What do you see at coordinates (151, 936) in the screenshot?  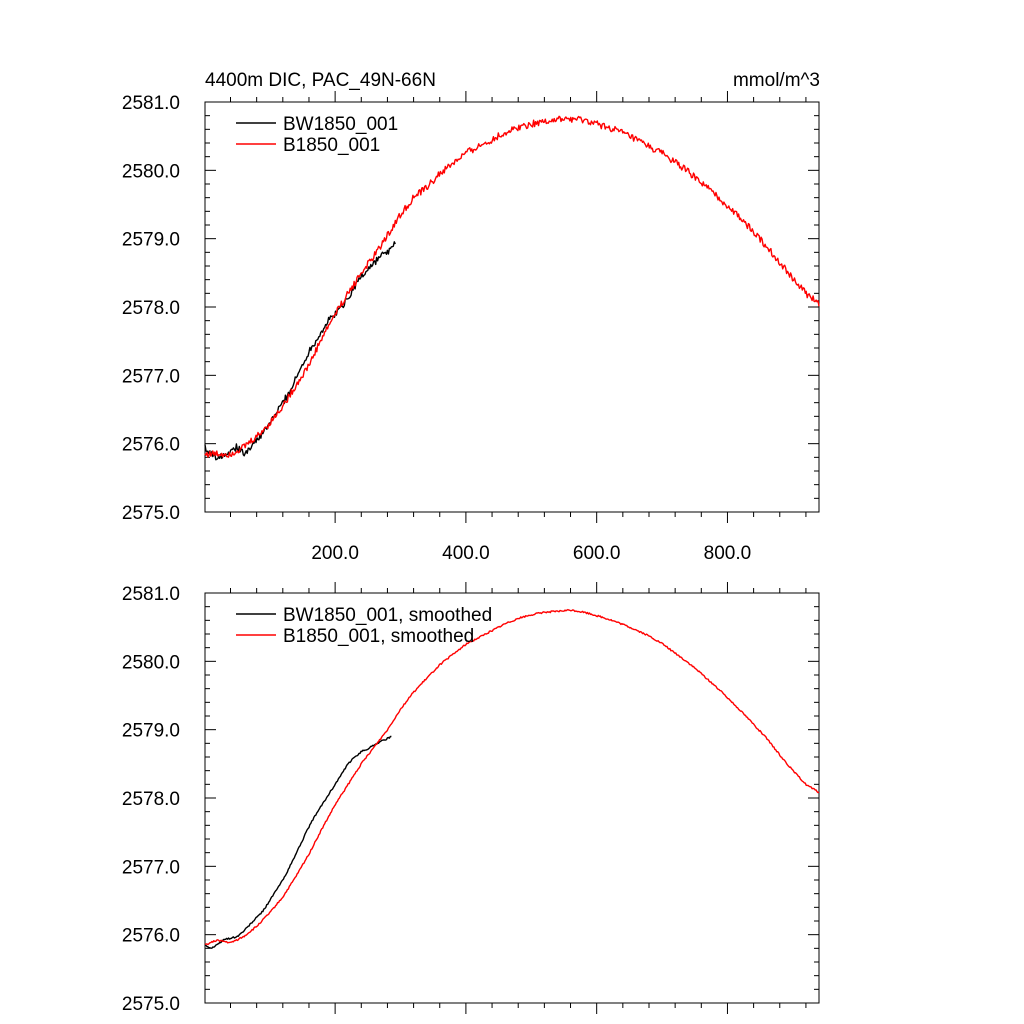 I see `bottom-y-tick-label: 2576.0` at bounding box center [151, 936].